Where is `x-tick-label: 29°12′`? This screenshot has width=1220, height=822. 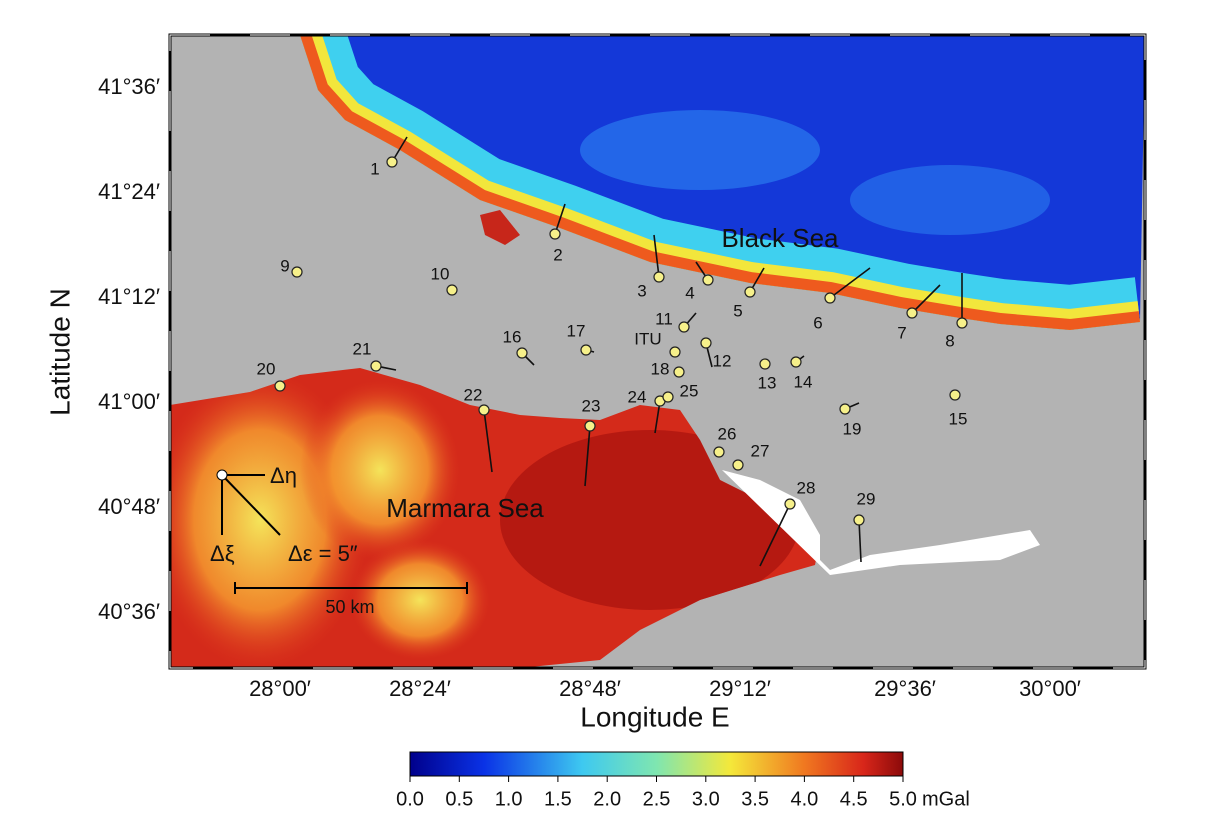
x-tick-label: 29°12′ is located at coordinates (740, 688).